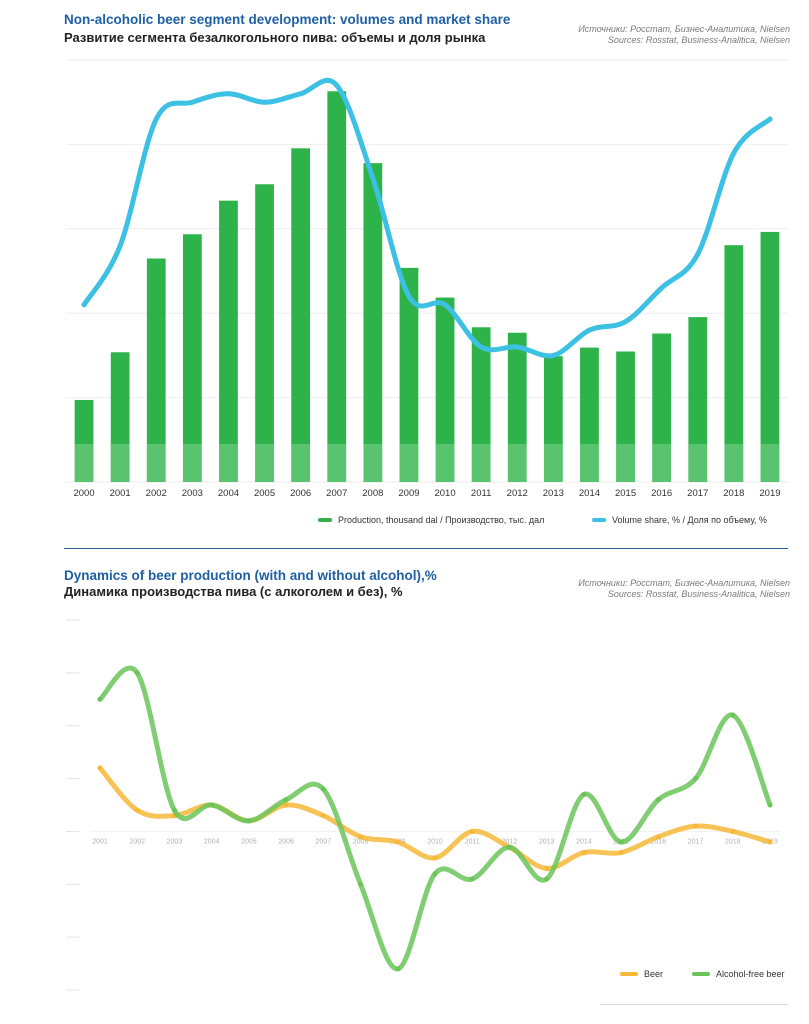 Image resolution: width=809 pixels, height=1024 pixels. Describe the element at coordinates (510, 841) in the screenshot. I see `chart2-x-tick-label: 2012` at that location.